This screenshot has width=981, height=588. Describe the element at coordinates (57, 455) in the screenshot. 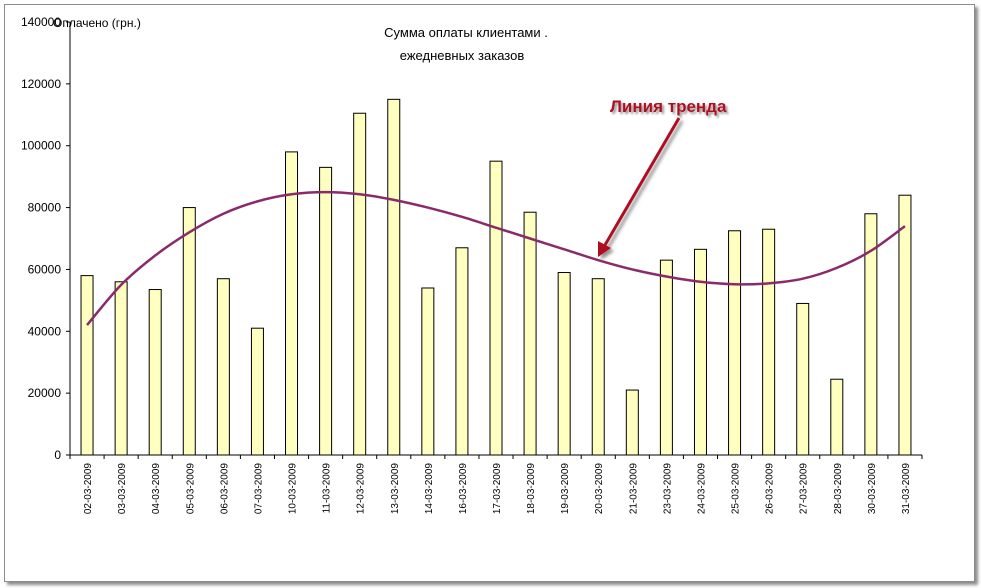

I see `y-tick-label: 0` at that location.